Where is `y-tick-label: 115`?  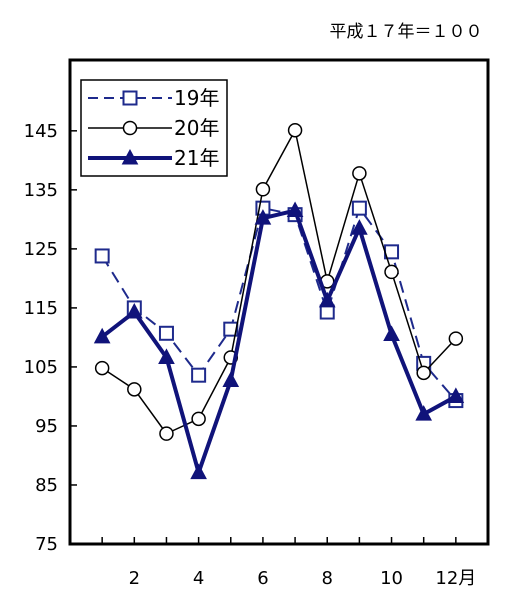 y-tick-label: 115 is located at coordinates (41, 308).